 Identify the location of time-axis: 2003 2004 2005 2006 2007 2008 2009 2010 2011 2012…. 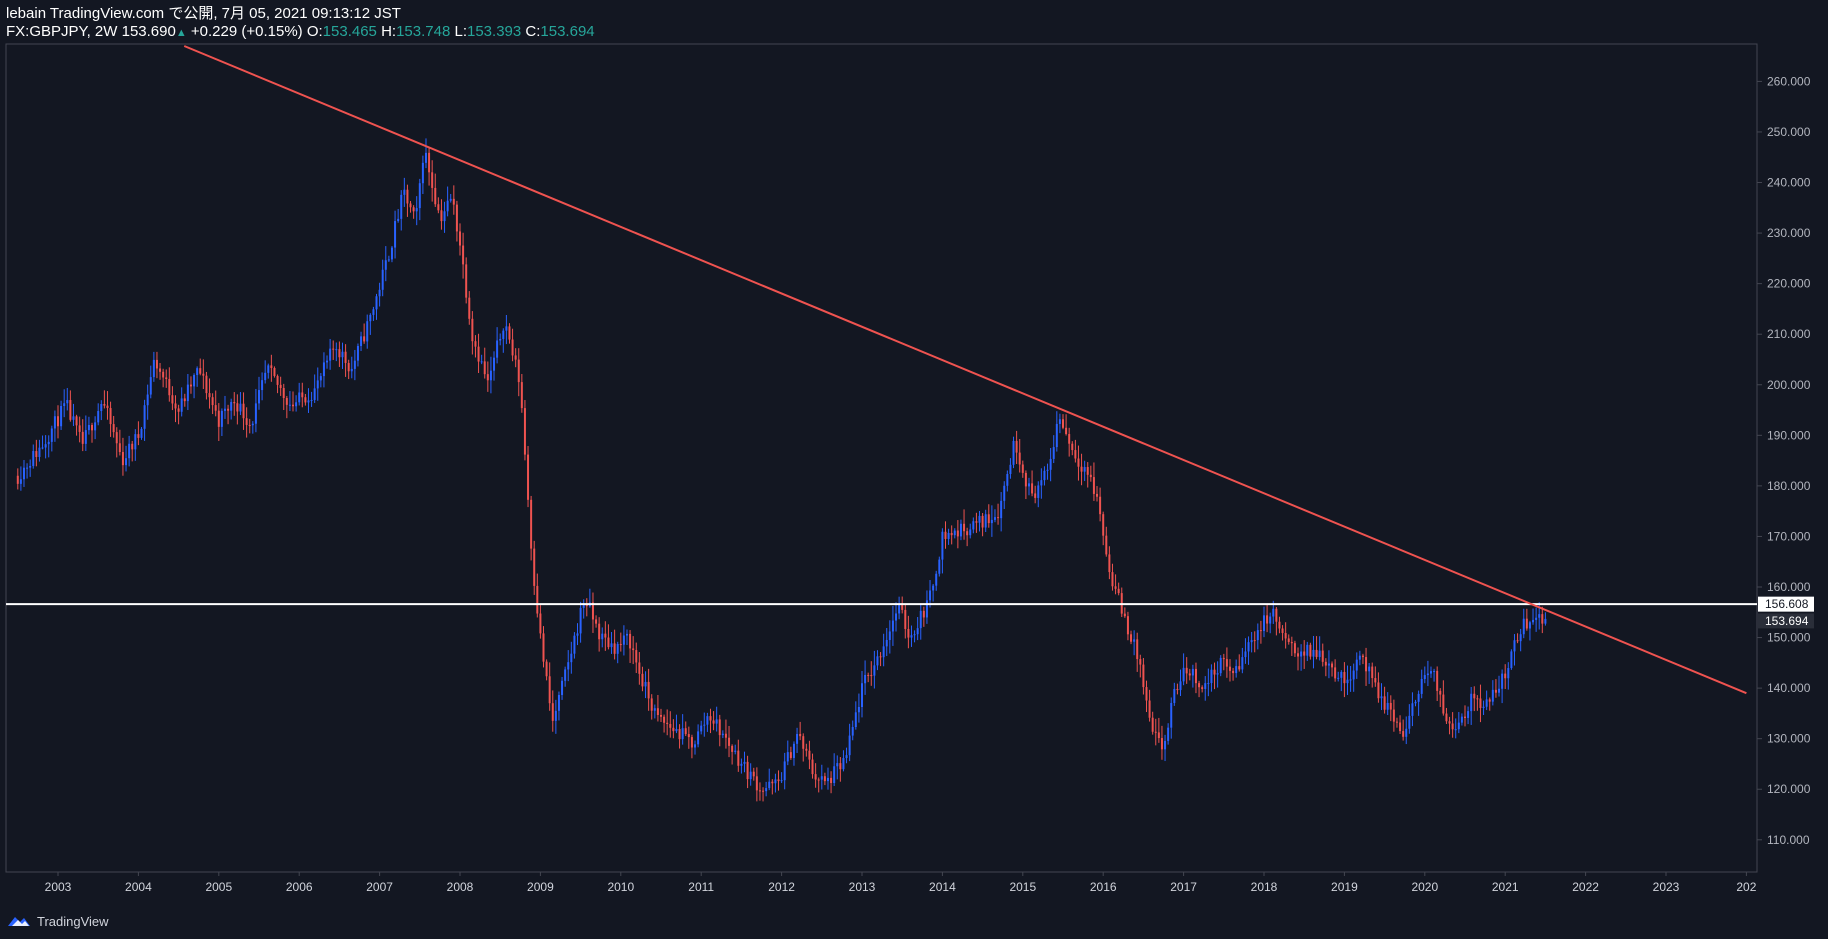
(901, 883).